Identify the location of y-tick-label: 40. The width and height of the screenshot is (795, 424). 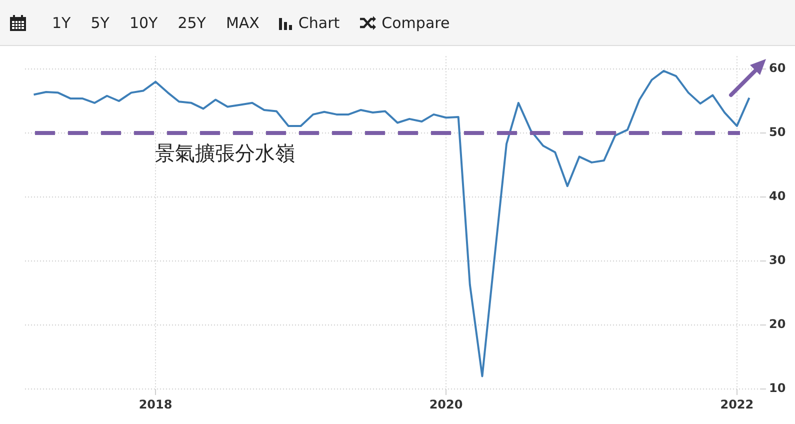
(777, 196).